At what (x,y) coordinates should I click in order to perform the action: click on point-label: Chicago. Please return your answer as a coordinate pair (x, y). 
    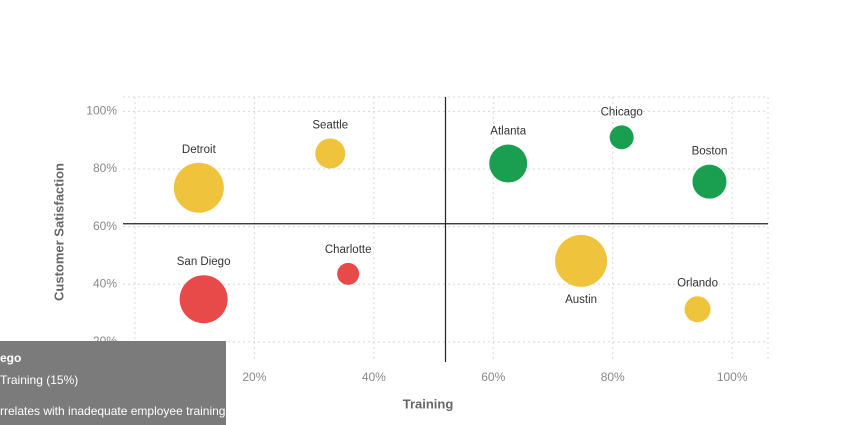
    Looking at the image, I should click on (622, 112).